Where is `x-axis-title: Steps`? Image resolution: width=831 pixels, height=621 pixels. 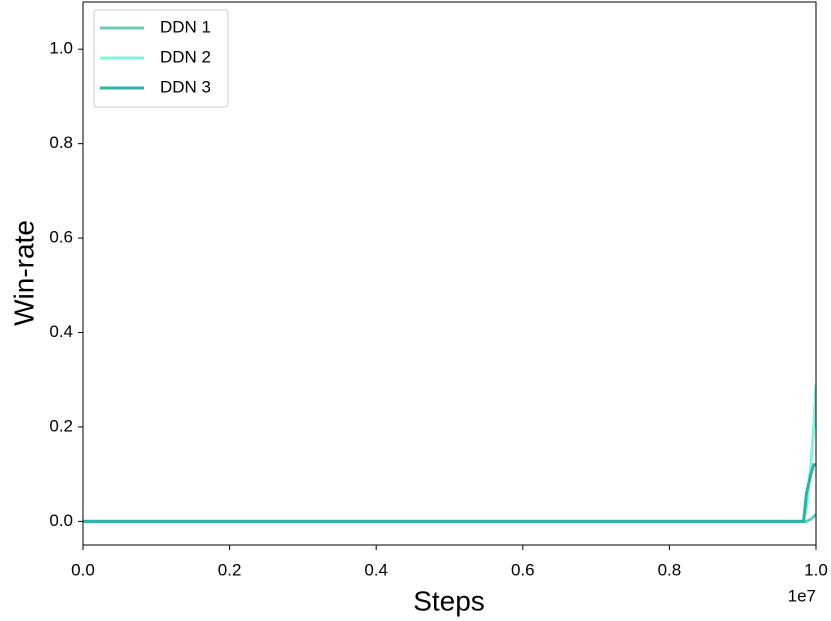 x-axis-title: Steps is located at coordinates (449, 600).